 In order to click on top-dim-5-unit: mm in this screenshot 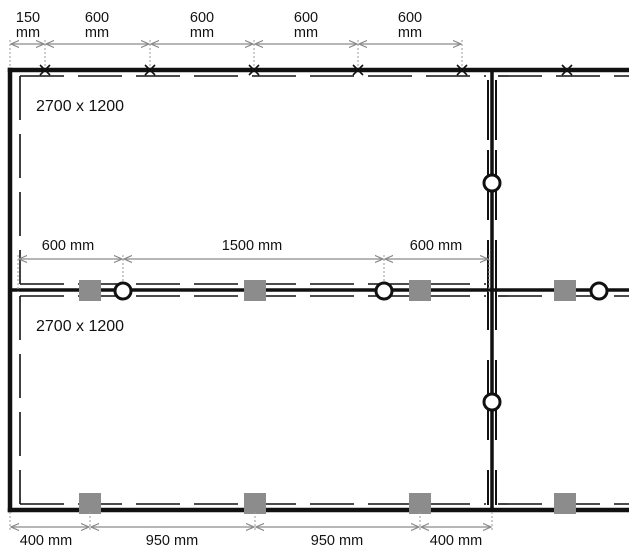, I will do `click(410, 33)`.